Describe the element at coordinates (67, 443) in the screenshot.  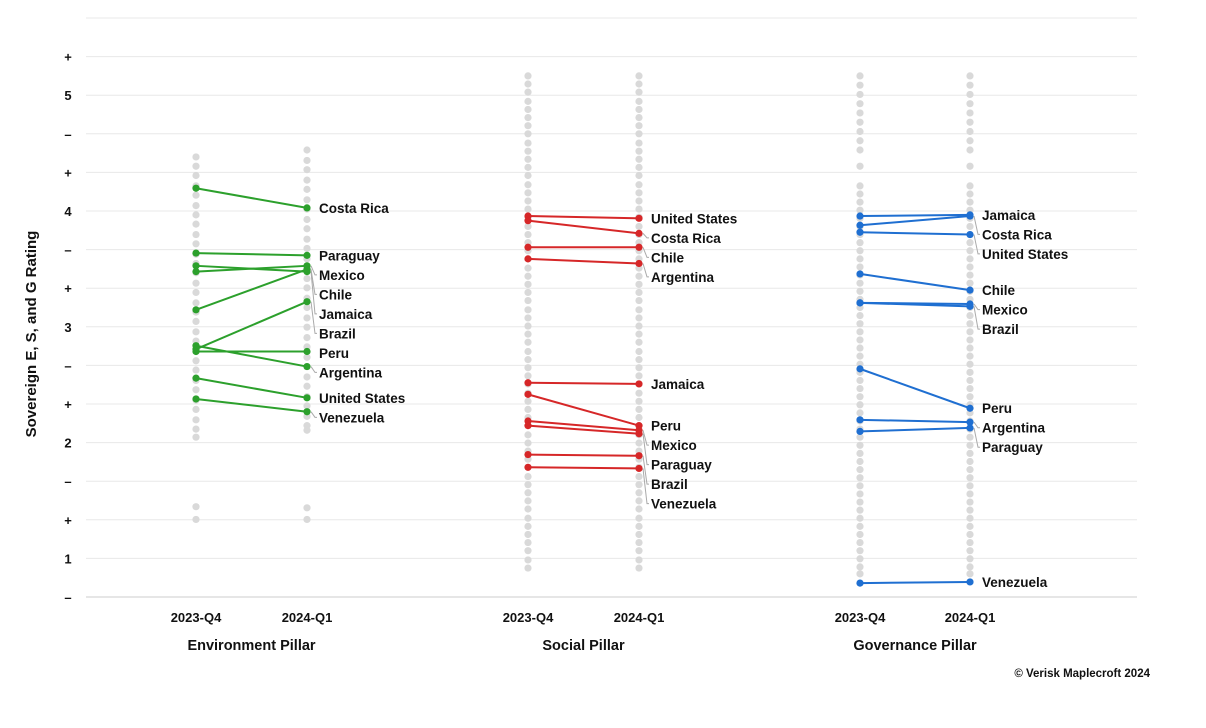
I see `y-tick-label: 2` at that location.